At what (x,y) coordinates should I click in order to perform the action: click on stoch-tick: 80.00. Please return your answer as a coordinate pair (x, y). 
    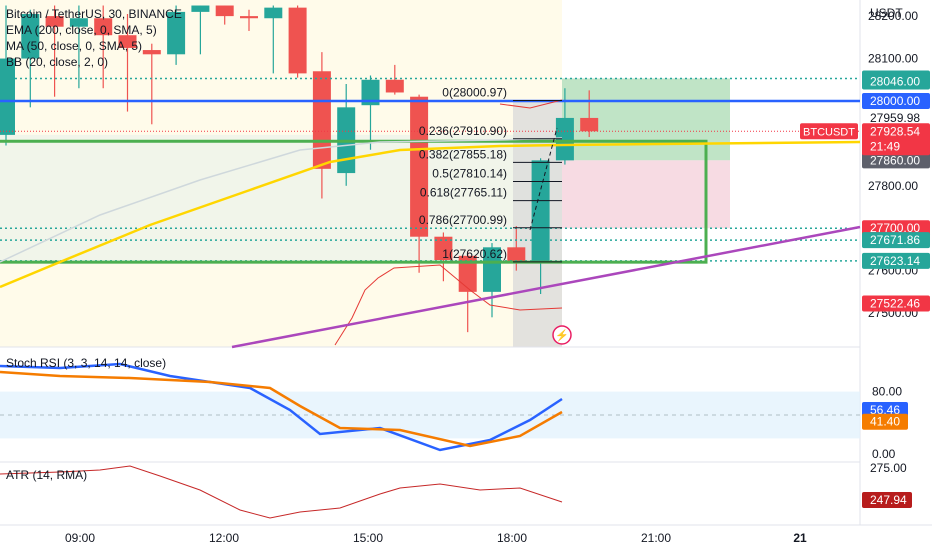
    Looking at the image, I should click on (887, 392).